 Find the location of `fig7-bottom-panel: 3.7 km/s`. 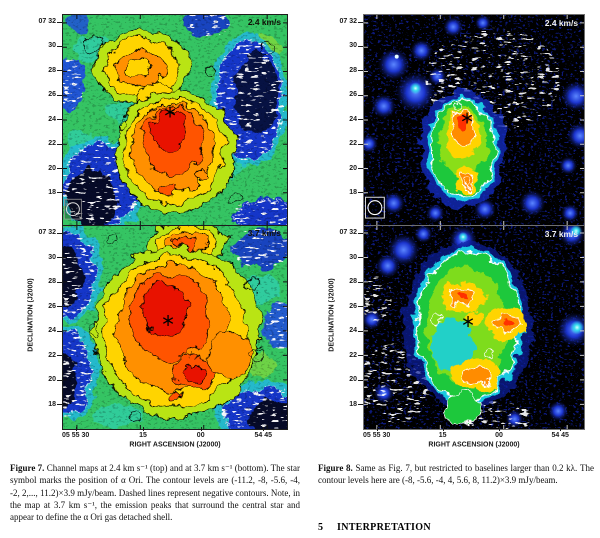

fig7-bottom-panel: 3.7 km/s is located at coordinates (175, 328).